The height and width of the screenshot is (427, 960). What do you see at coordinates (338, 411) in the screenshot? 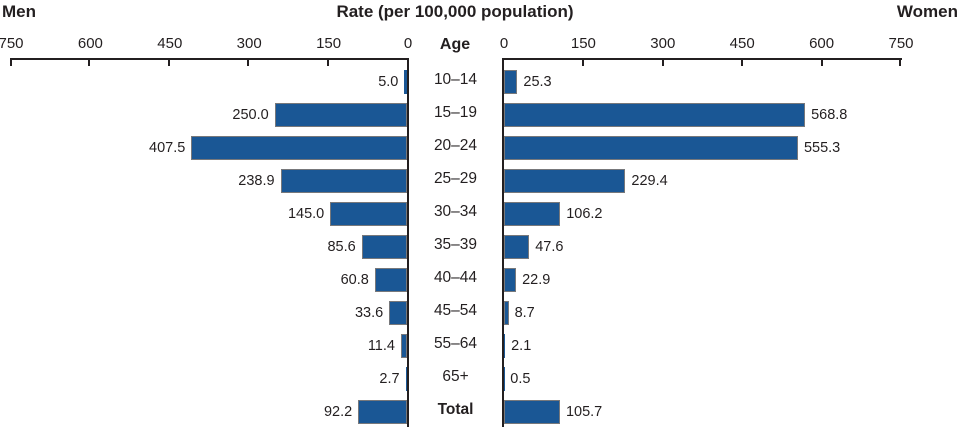
I see `men-value-label: 92.2` at bounding box center [338, 411].